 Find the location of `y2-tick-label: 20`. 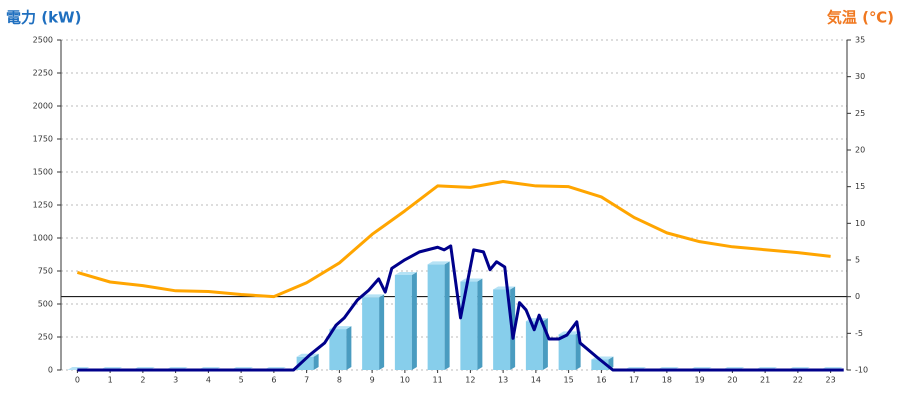

y2-tick-label: 20 is located at coordinates (860, 150).